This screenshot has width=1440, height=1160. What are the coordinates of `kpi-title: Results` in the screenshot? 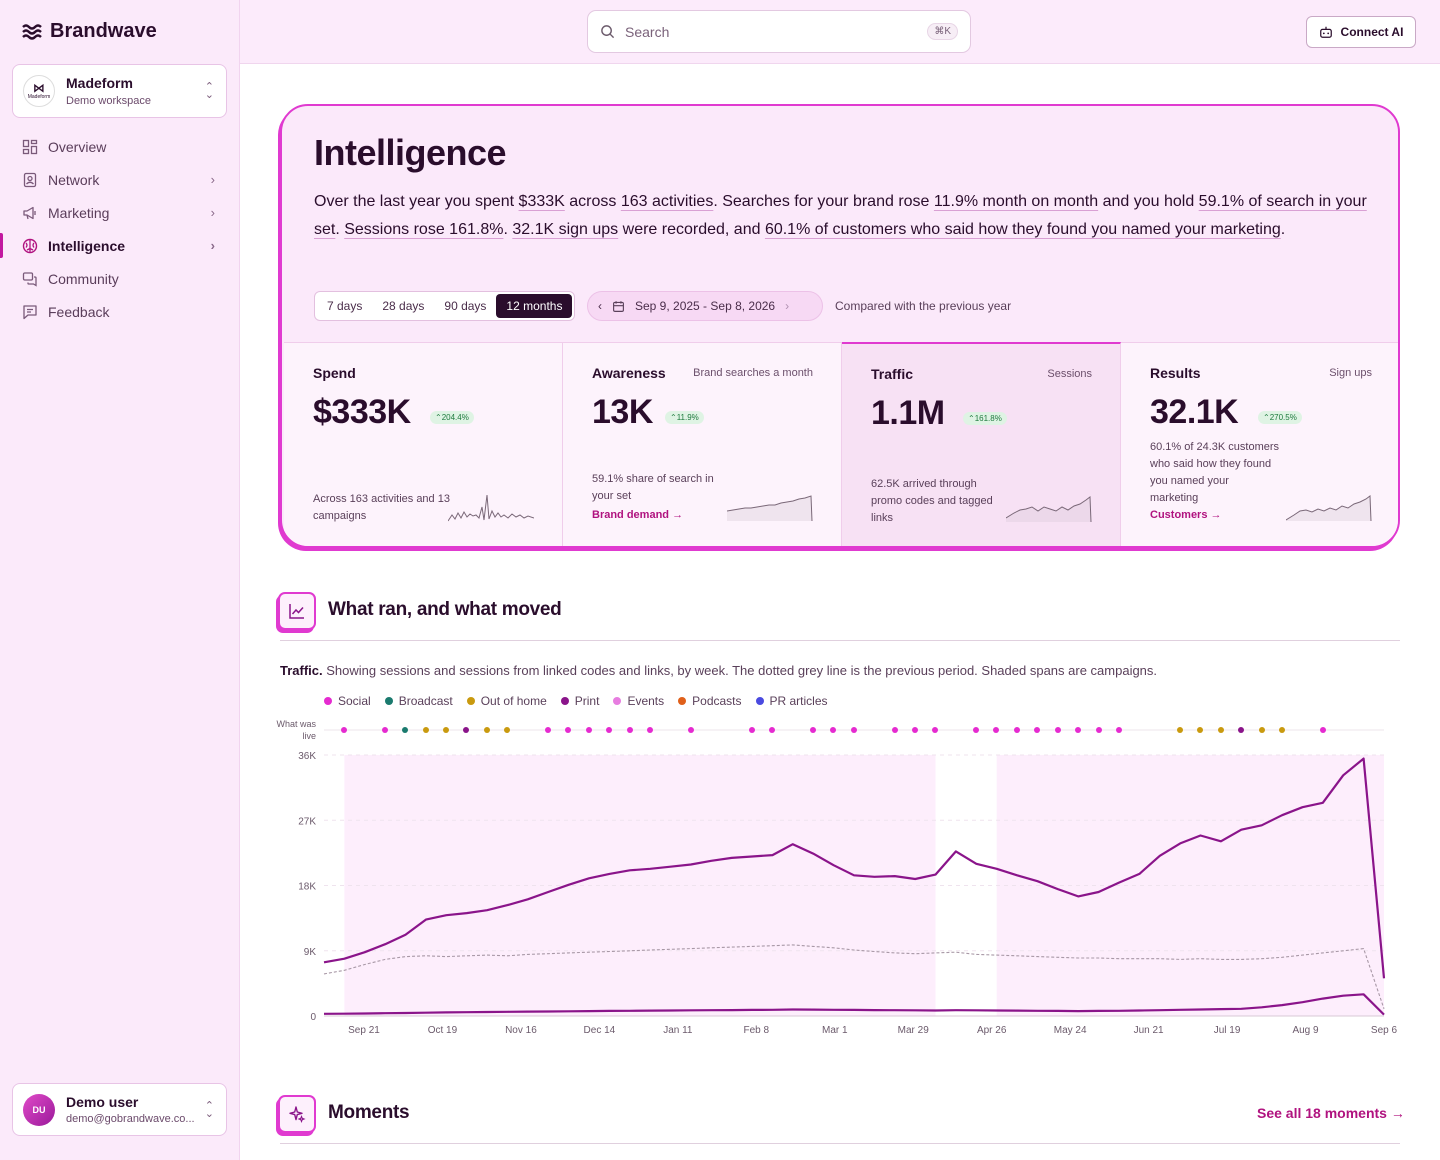 It's located at (1175, 373).